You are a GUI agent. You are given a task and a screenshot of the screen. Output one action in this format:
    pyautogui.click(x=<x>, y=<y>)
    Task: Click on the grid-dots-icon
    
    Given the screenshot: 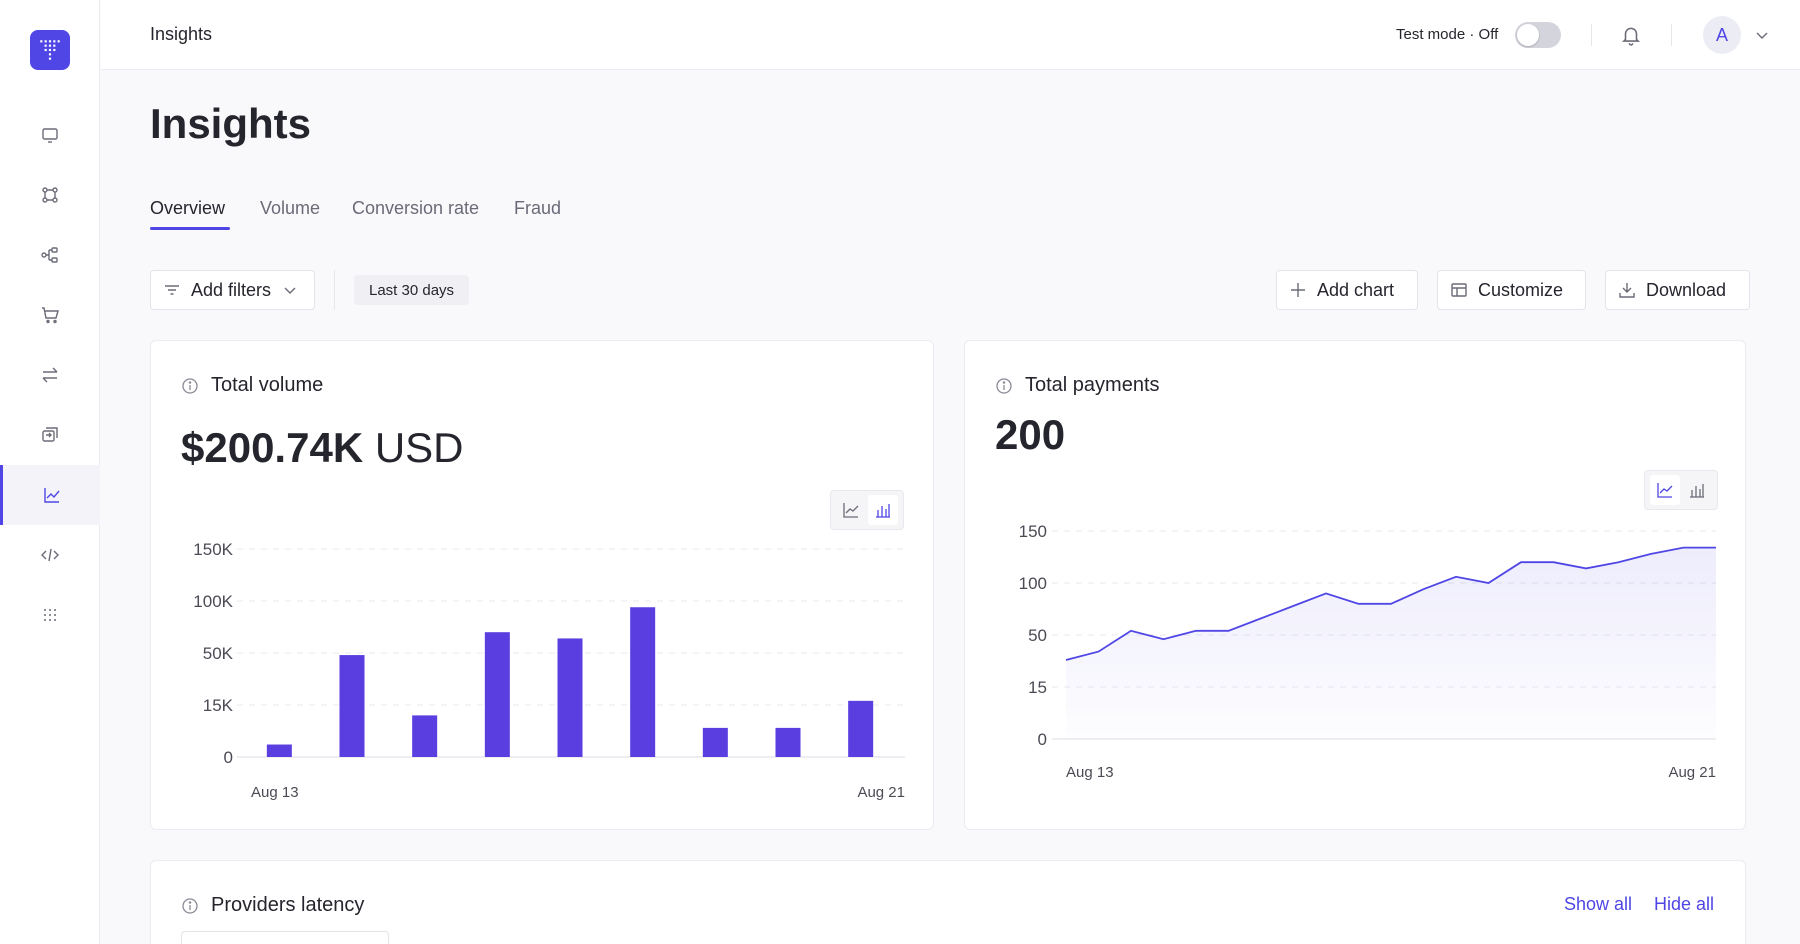 What is the action you would take?
    pyautogui.click(x=50, y=615)
    